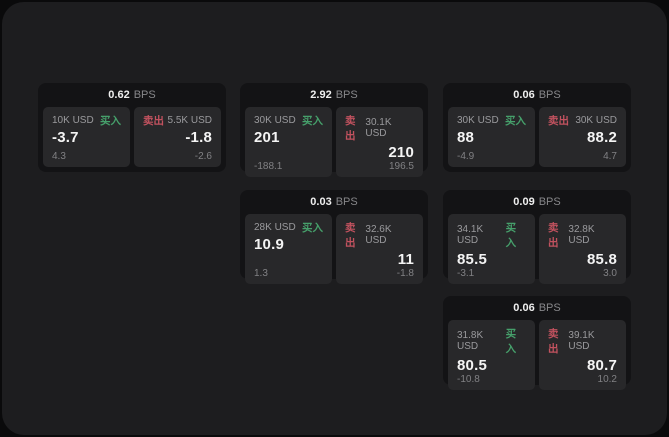 This screenshot has height=437, width=669. Describe the element at coordinates (602, 137) in the screenshot. I see `sell-price: 88.2` at that location.